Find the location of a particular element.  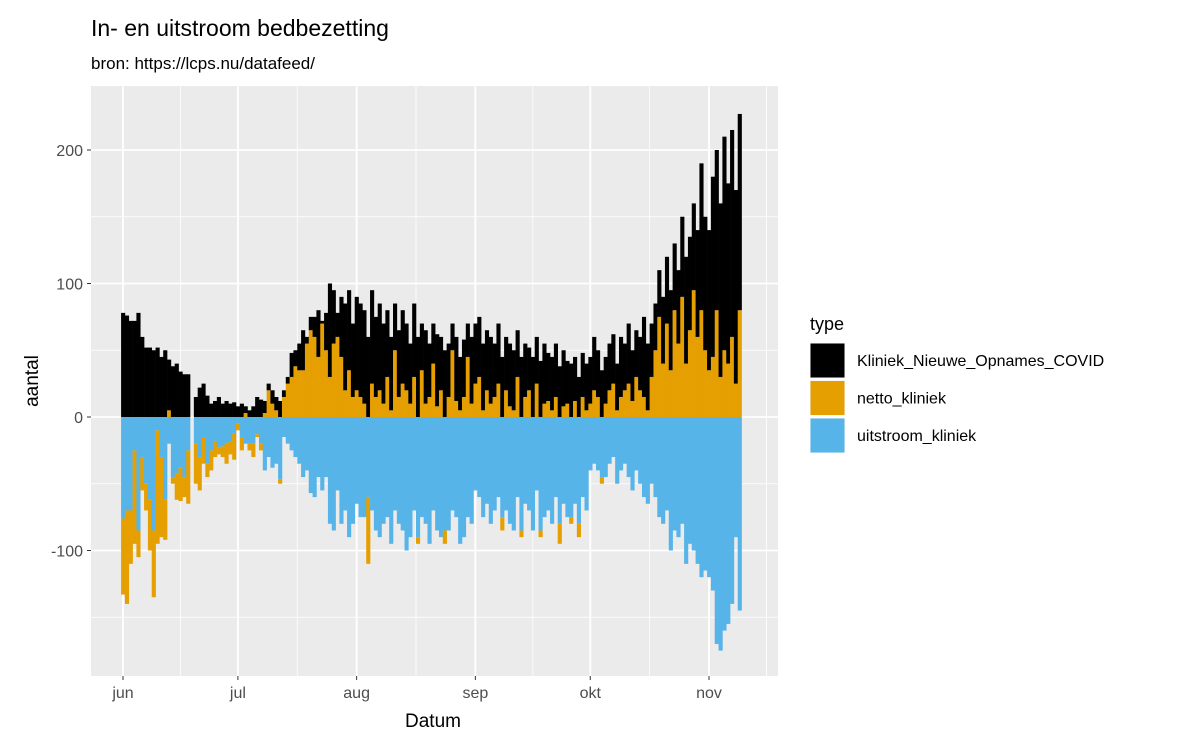

x-axis-label: Datum is located at coordinates (433, 721).